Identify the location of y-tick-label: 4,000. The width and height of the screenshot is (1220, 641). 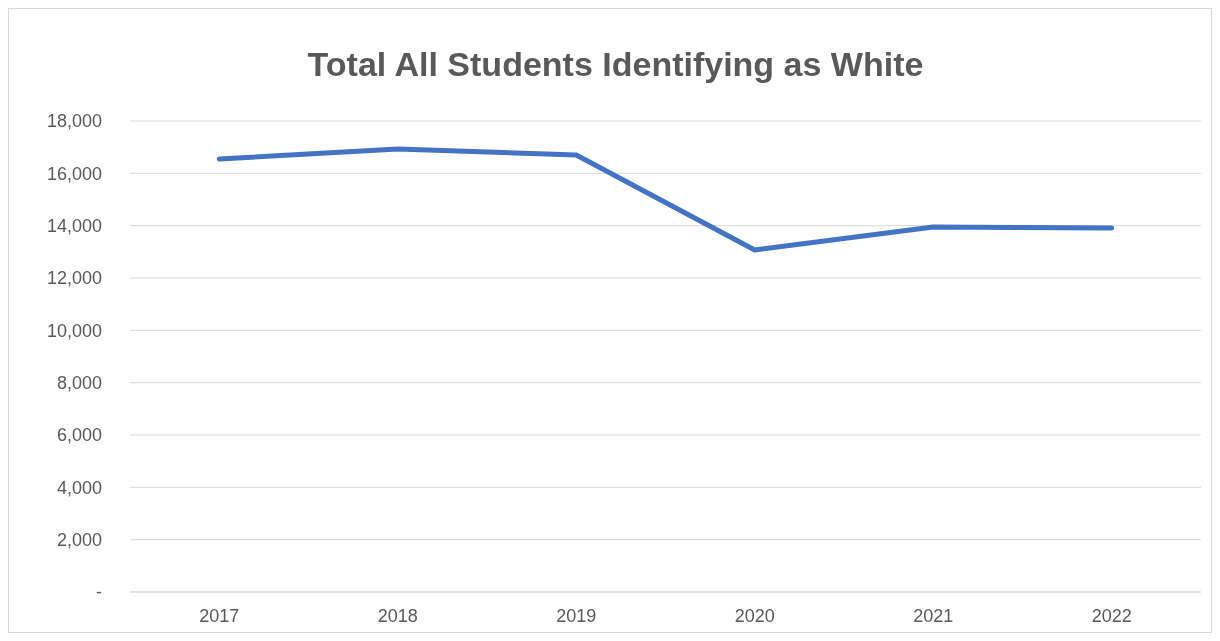
(79, 487).